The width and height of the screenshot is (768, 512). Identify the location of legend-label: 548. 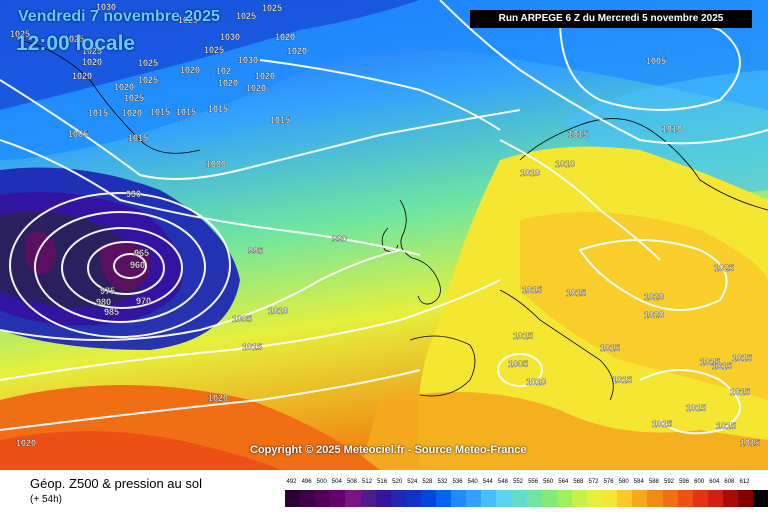
(502, 482).